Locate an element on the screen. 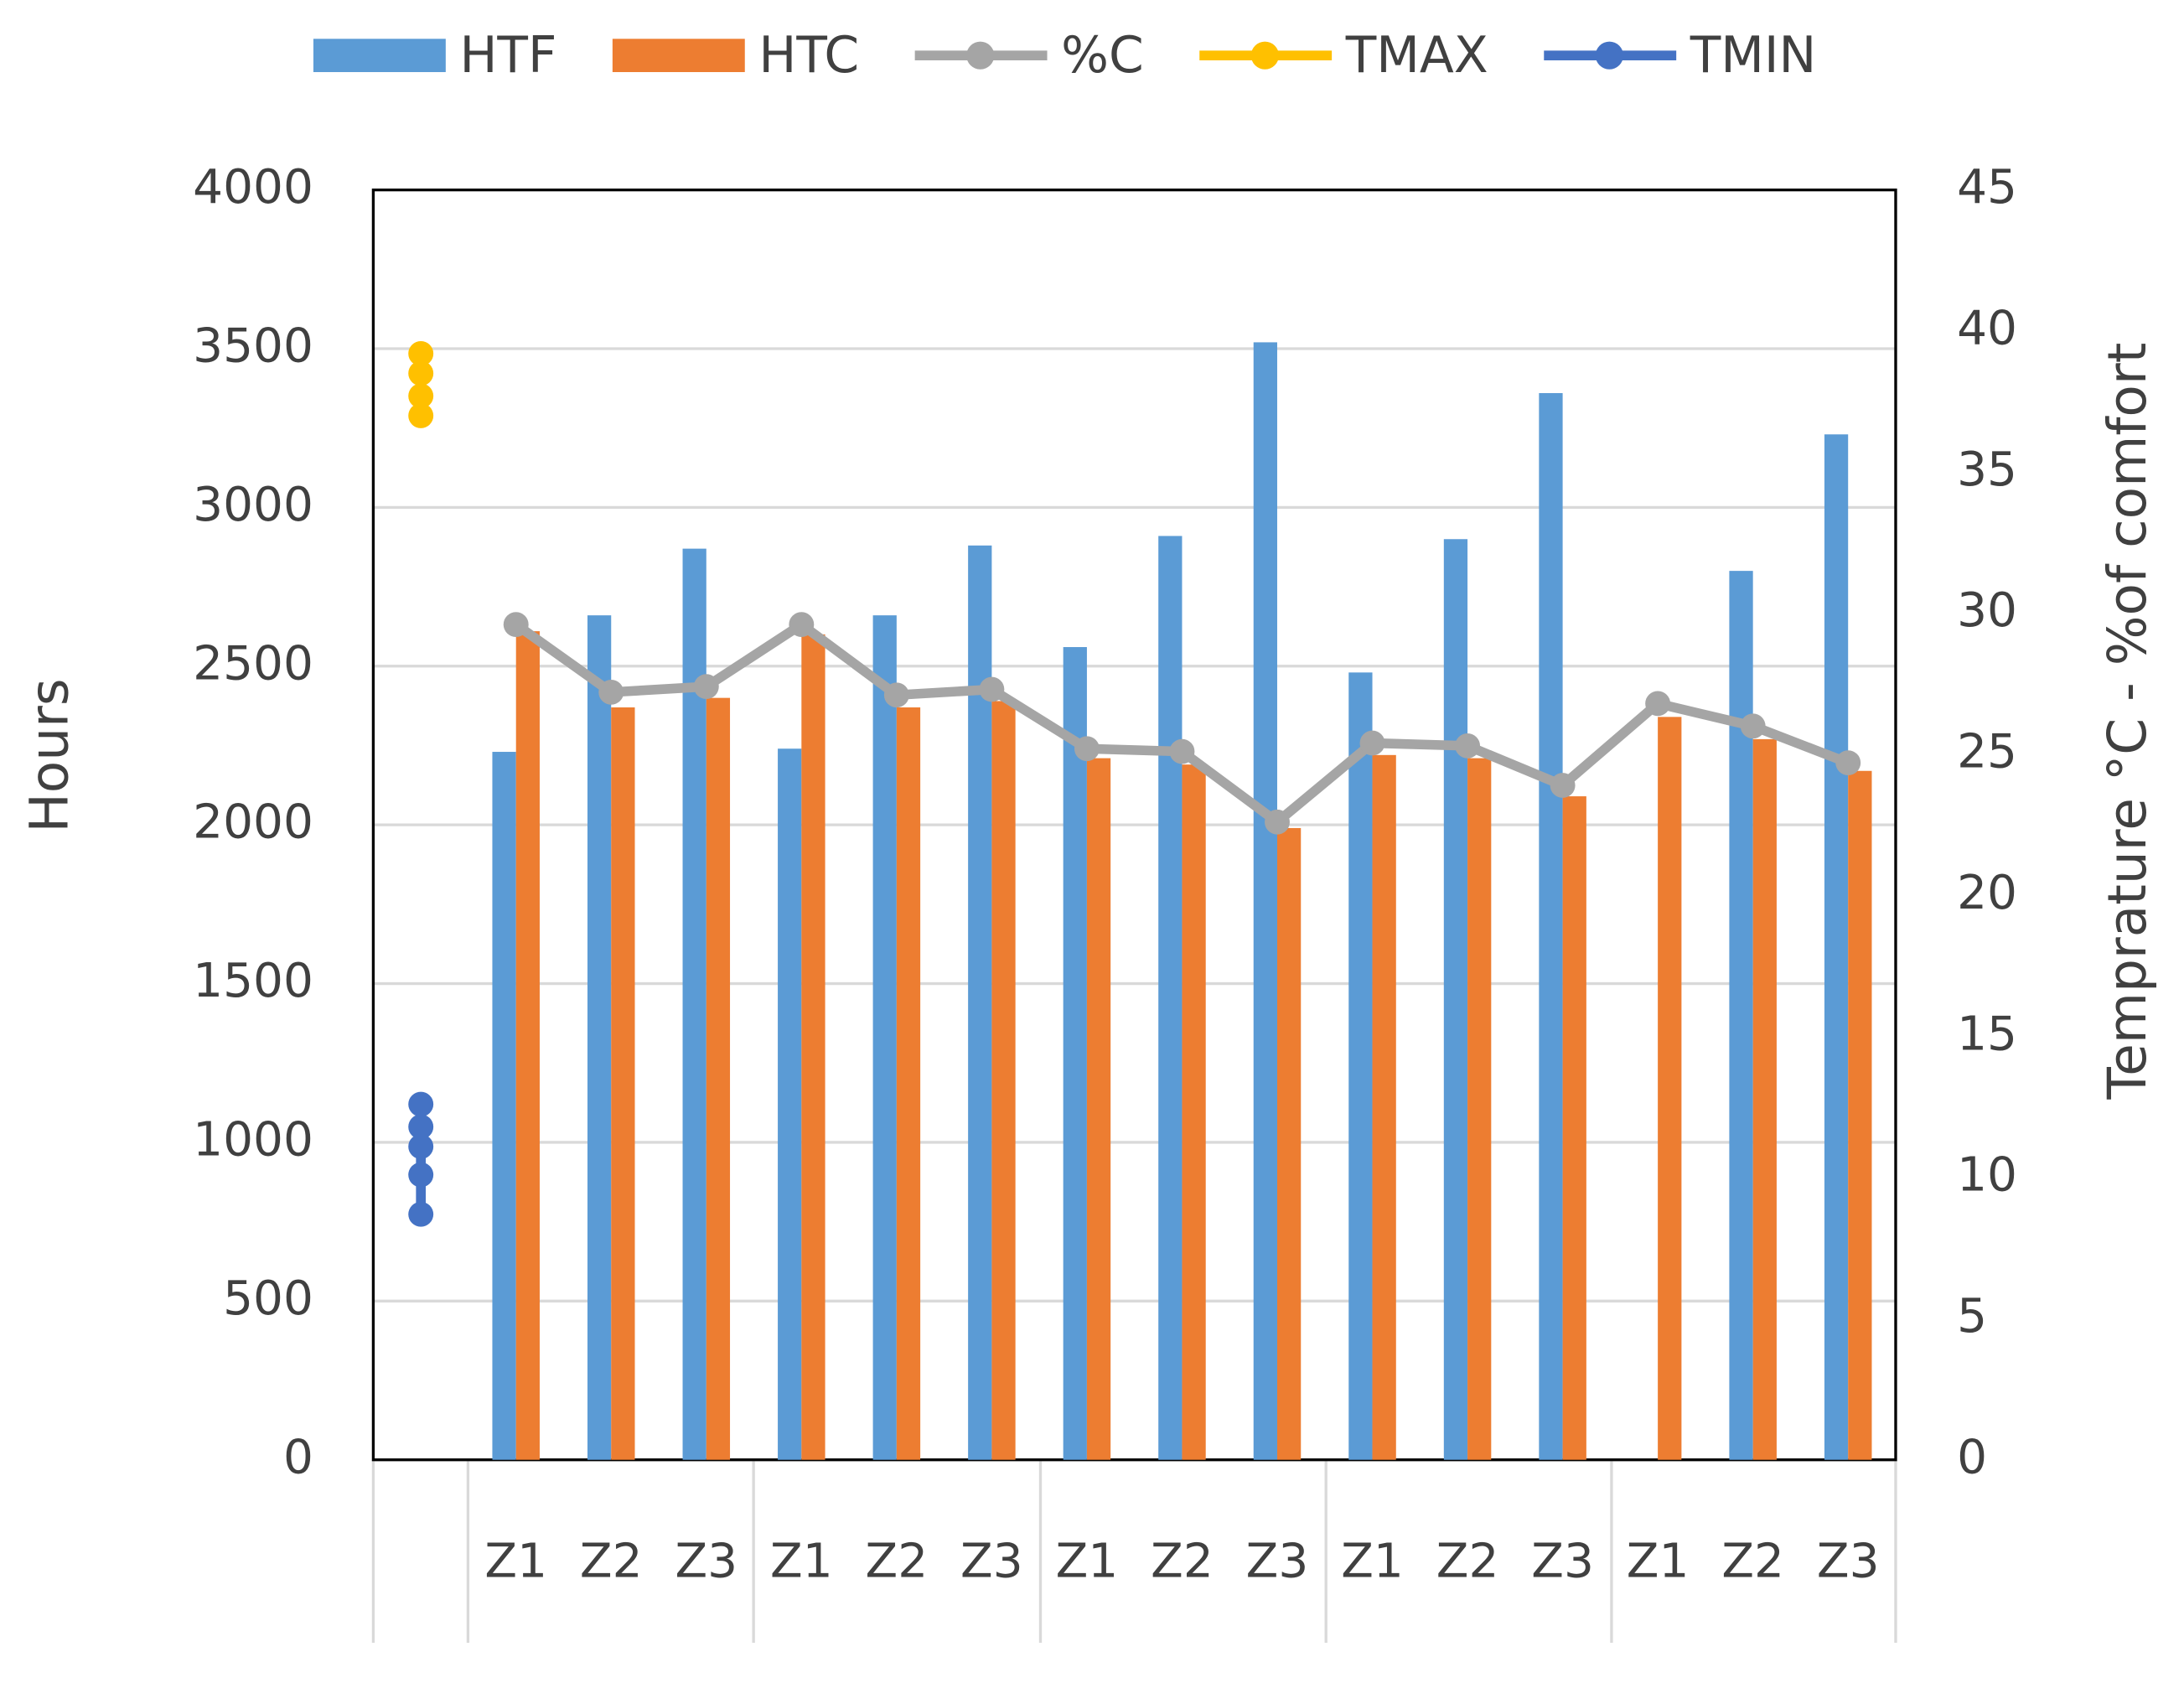 The height and width of the screenshot is (1683, 2184). y-tick-label: 3500 is located at coordinates (253, 347).